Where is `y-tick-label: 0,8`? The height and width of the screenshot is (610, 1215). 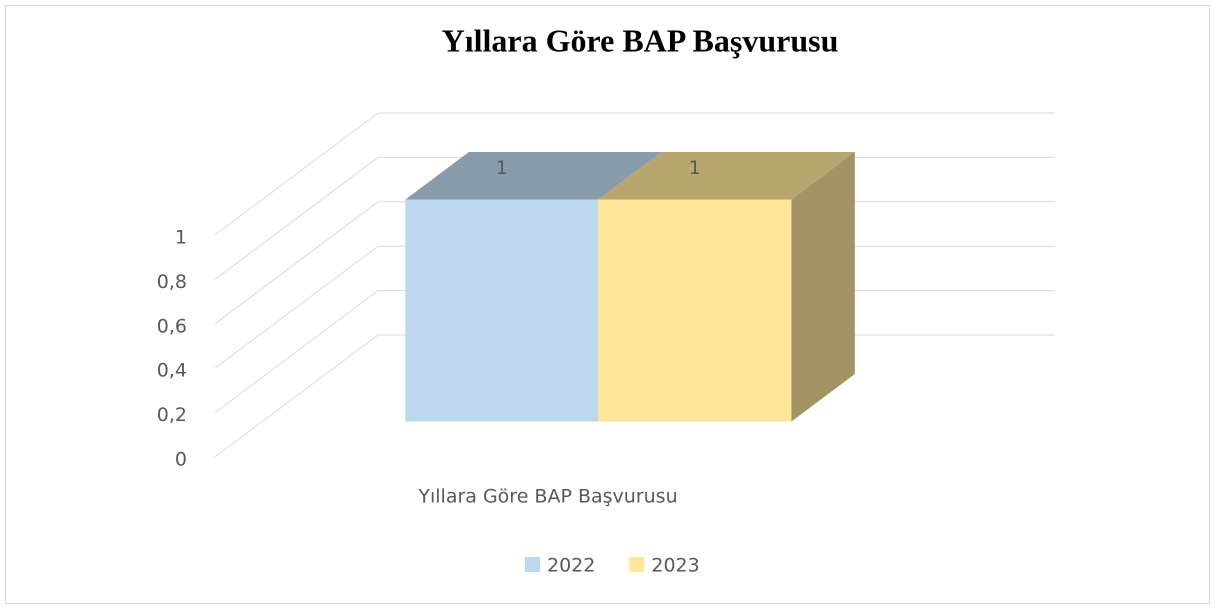 y-tick-label: 0,8 is located at coordinates (172, 282).